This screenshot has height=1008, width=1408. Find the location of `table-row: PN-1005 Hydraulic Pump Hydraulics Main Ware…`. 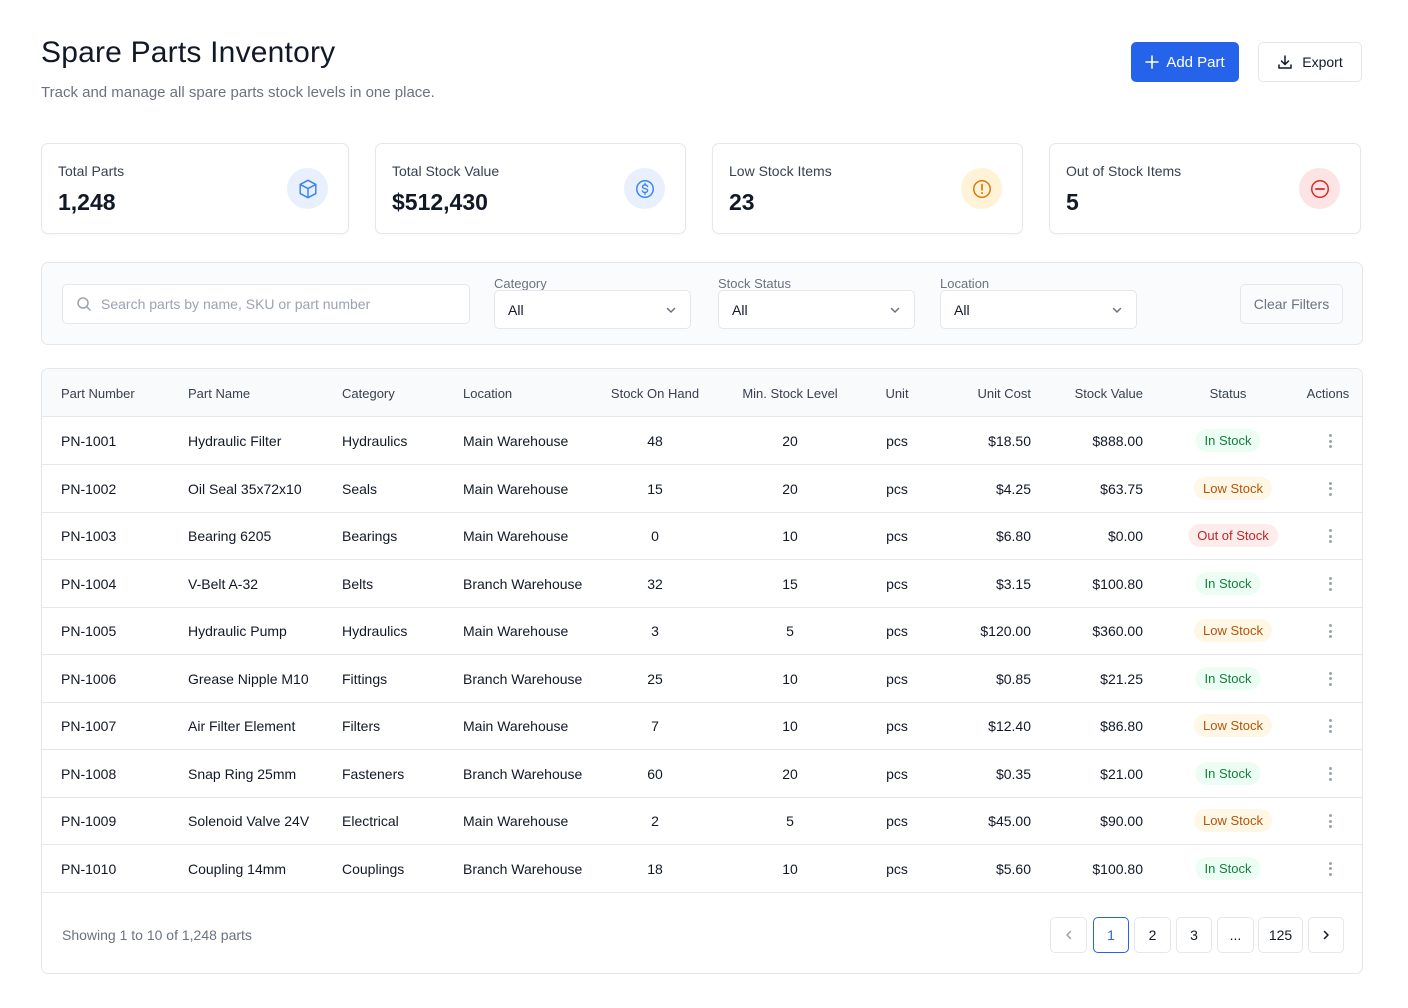

table-row: PN-1005 Hydraulic Pump Hydraulics Main Ware… is located at coordinates (702, 631).